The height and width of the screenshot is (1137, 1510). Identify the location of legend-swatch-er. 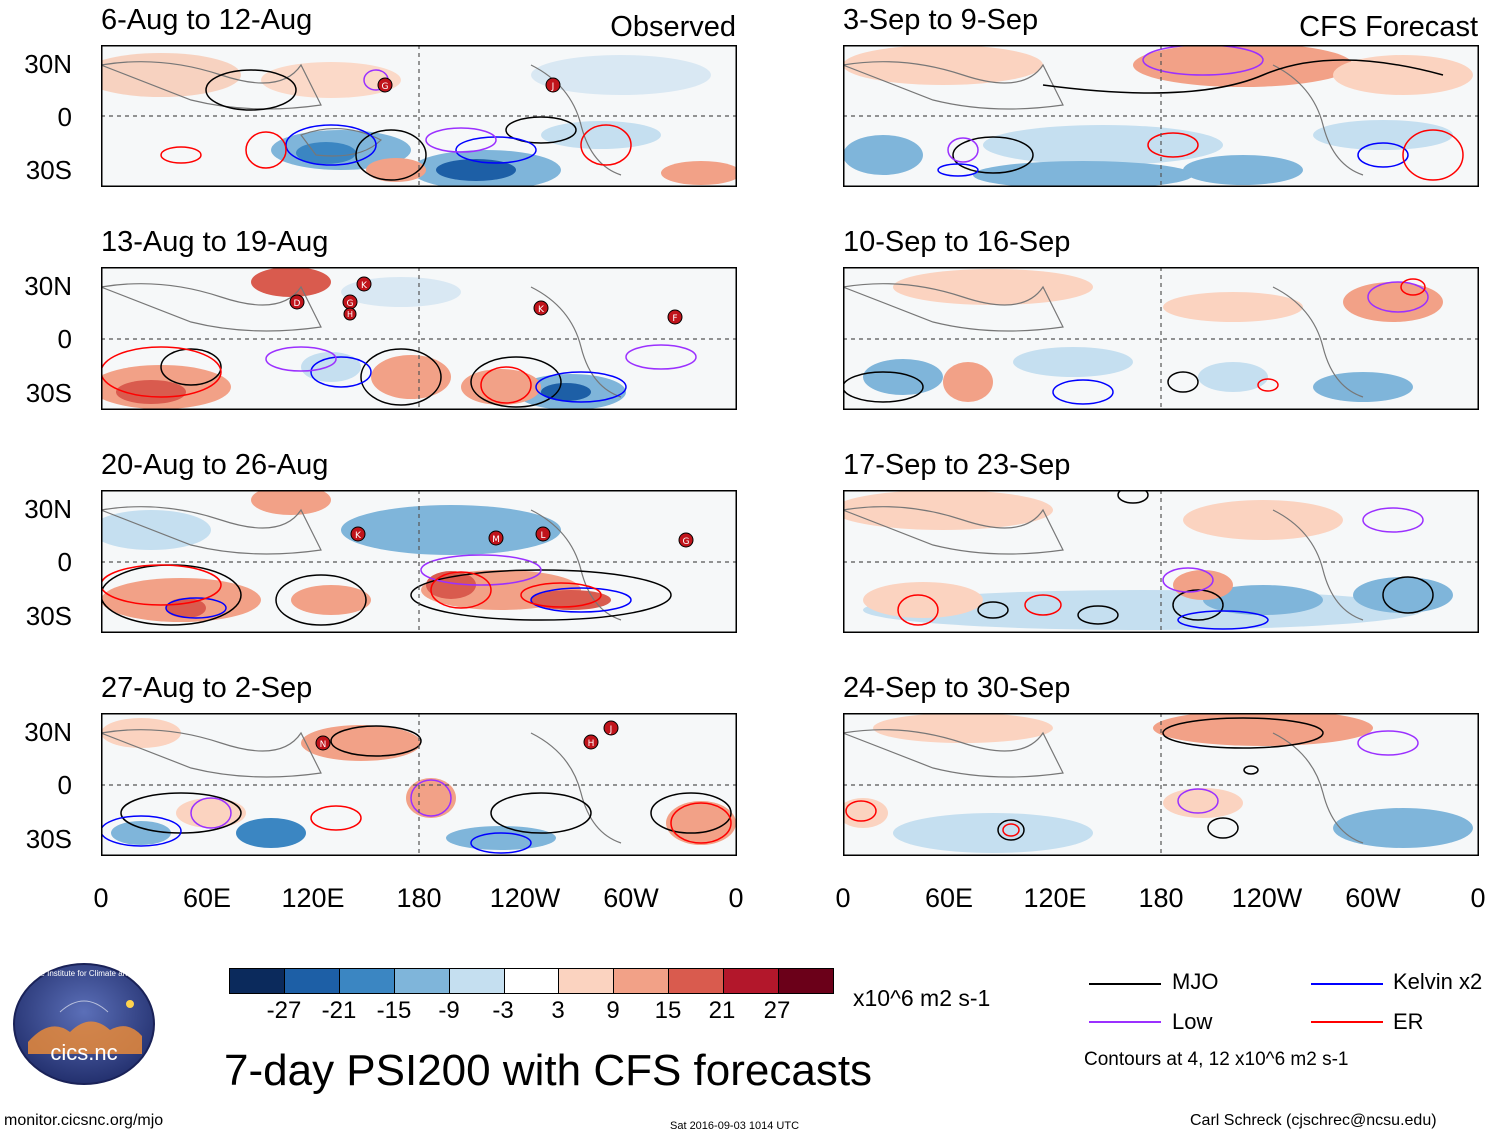
(1347, 1022).